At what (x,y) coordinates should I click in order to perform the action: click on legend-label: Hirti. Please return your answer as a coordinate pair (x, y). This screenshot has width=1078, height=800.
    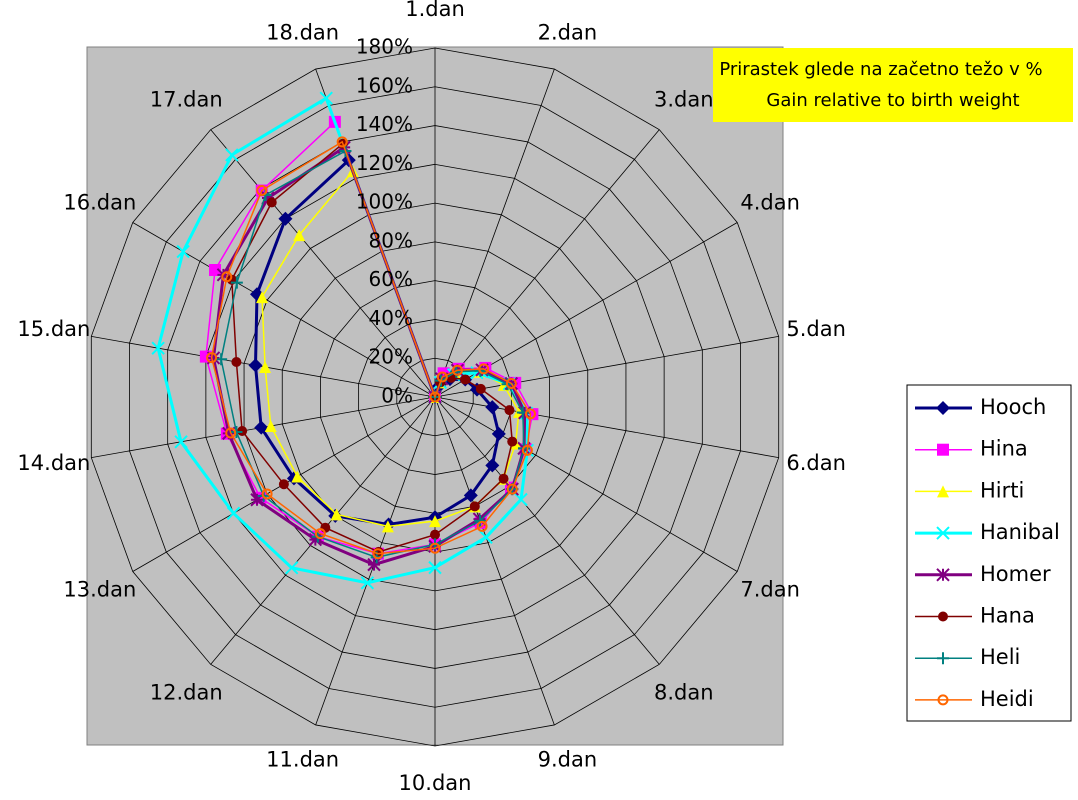
    Looking at the image, I should click on (1002, 490).